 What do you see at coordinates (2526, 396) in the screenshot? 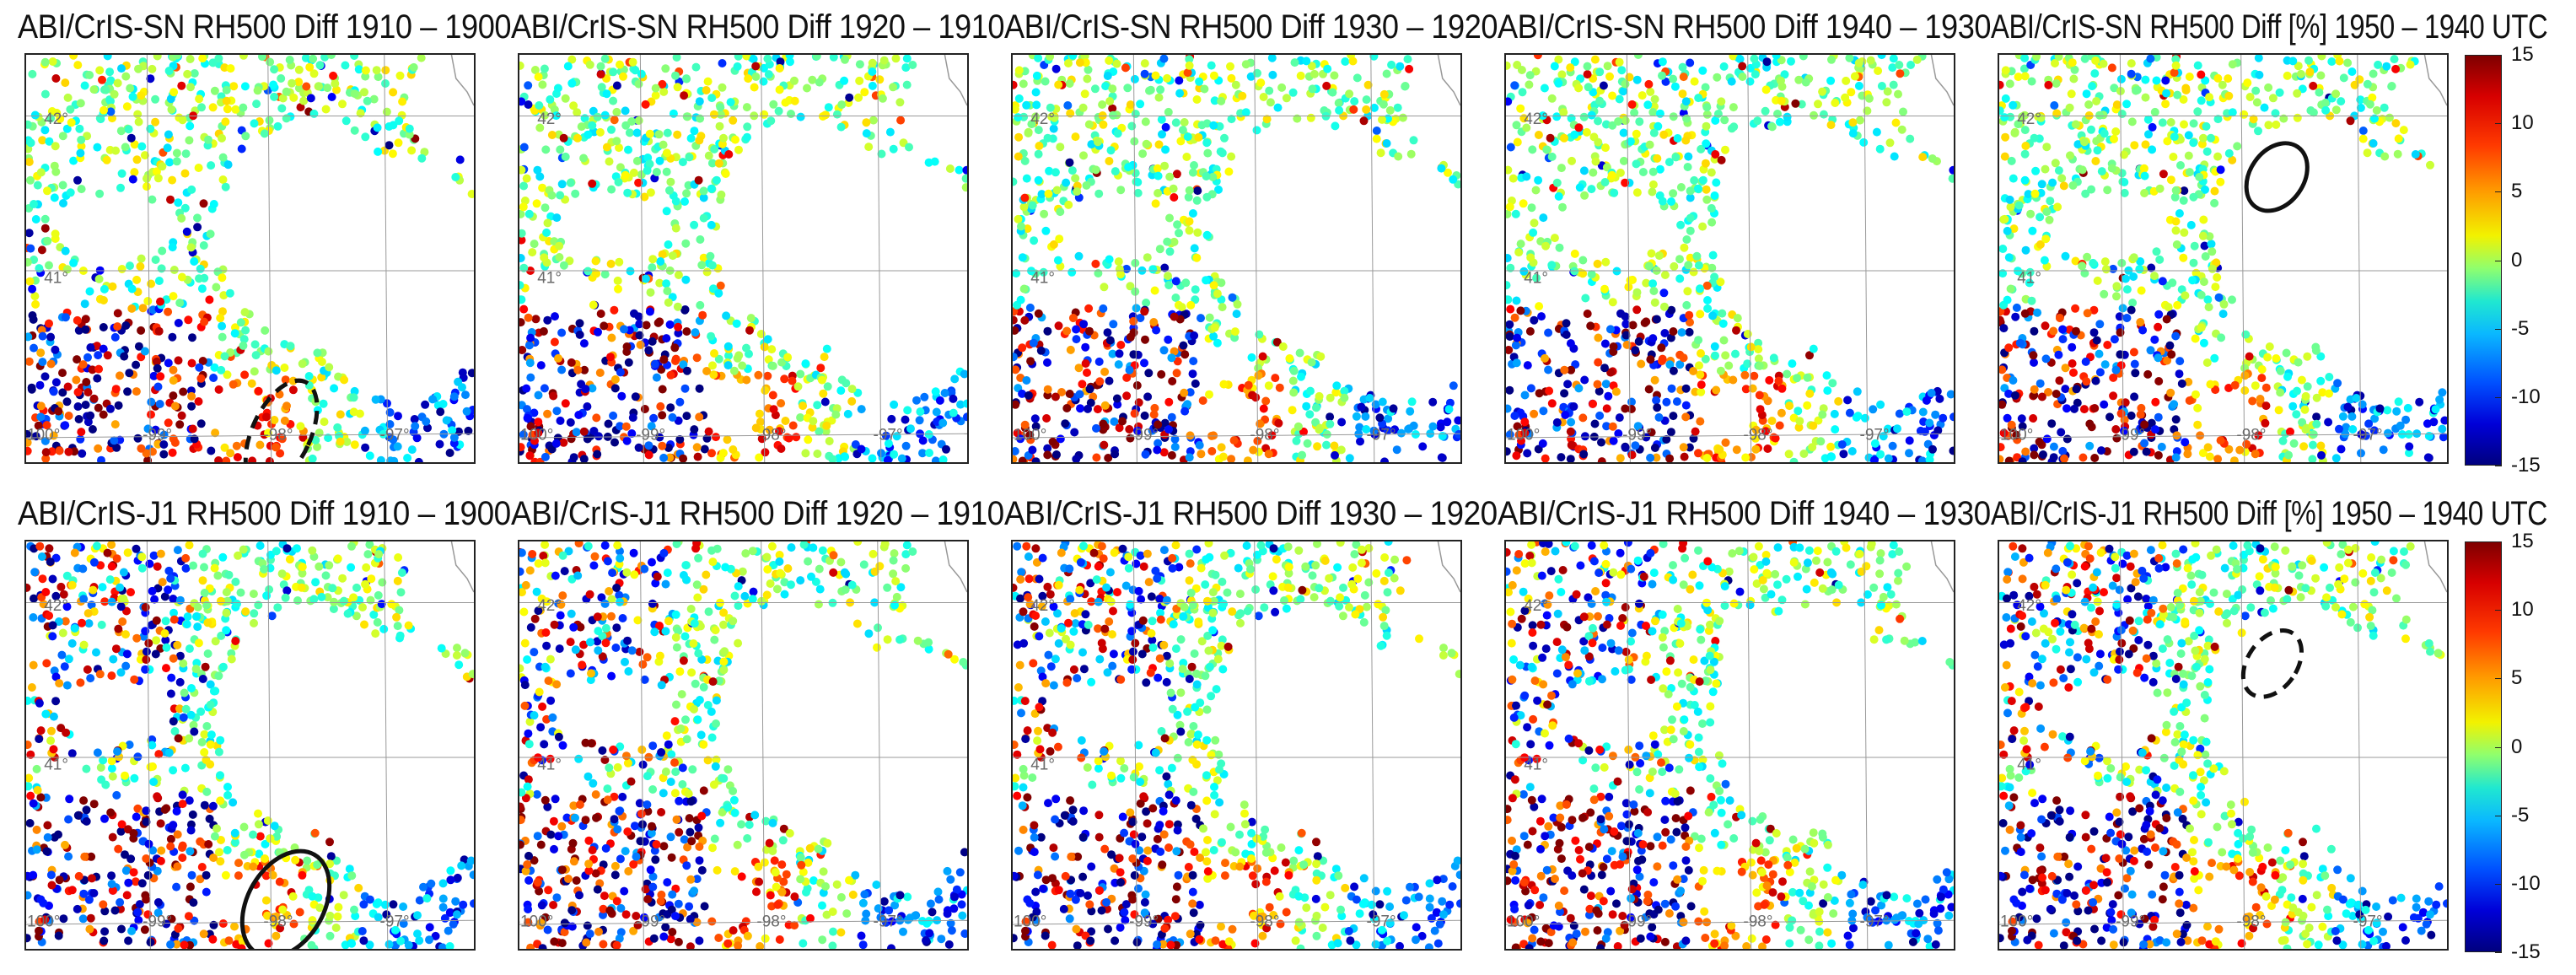
I see `colorbar-tick-label: -10` at bounding box center [2526, 396].